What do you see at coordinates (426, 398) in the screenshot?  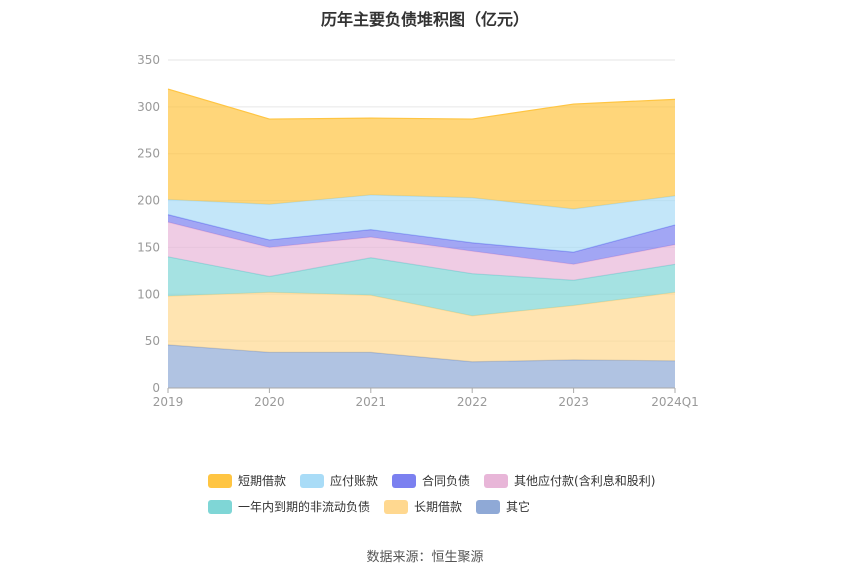 I see `x-axis: 2019 2020 2021 2022 2023 2024Q1` at bounding box center [426, 398].